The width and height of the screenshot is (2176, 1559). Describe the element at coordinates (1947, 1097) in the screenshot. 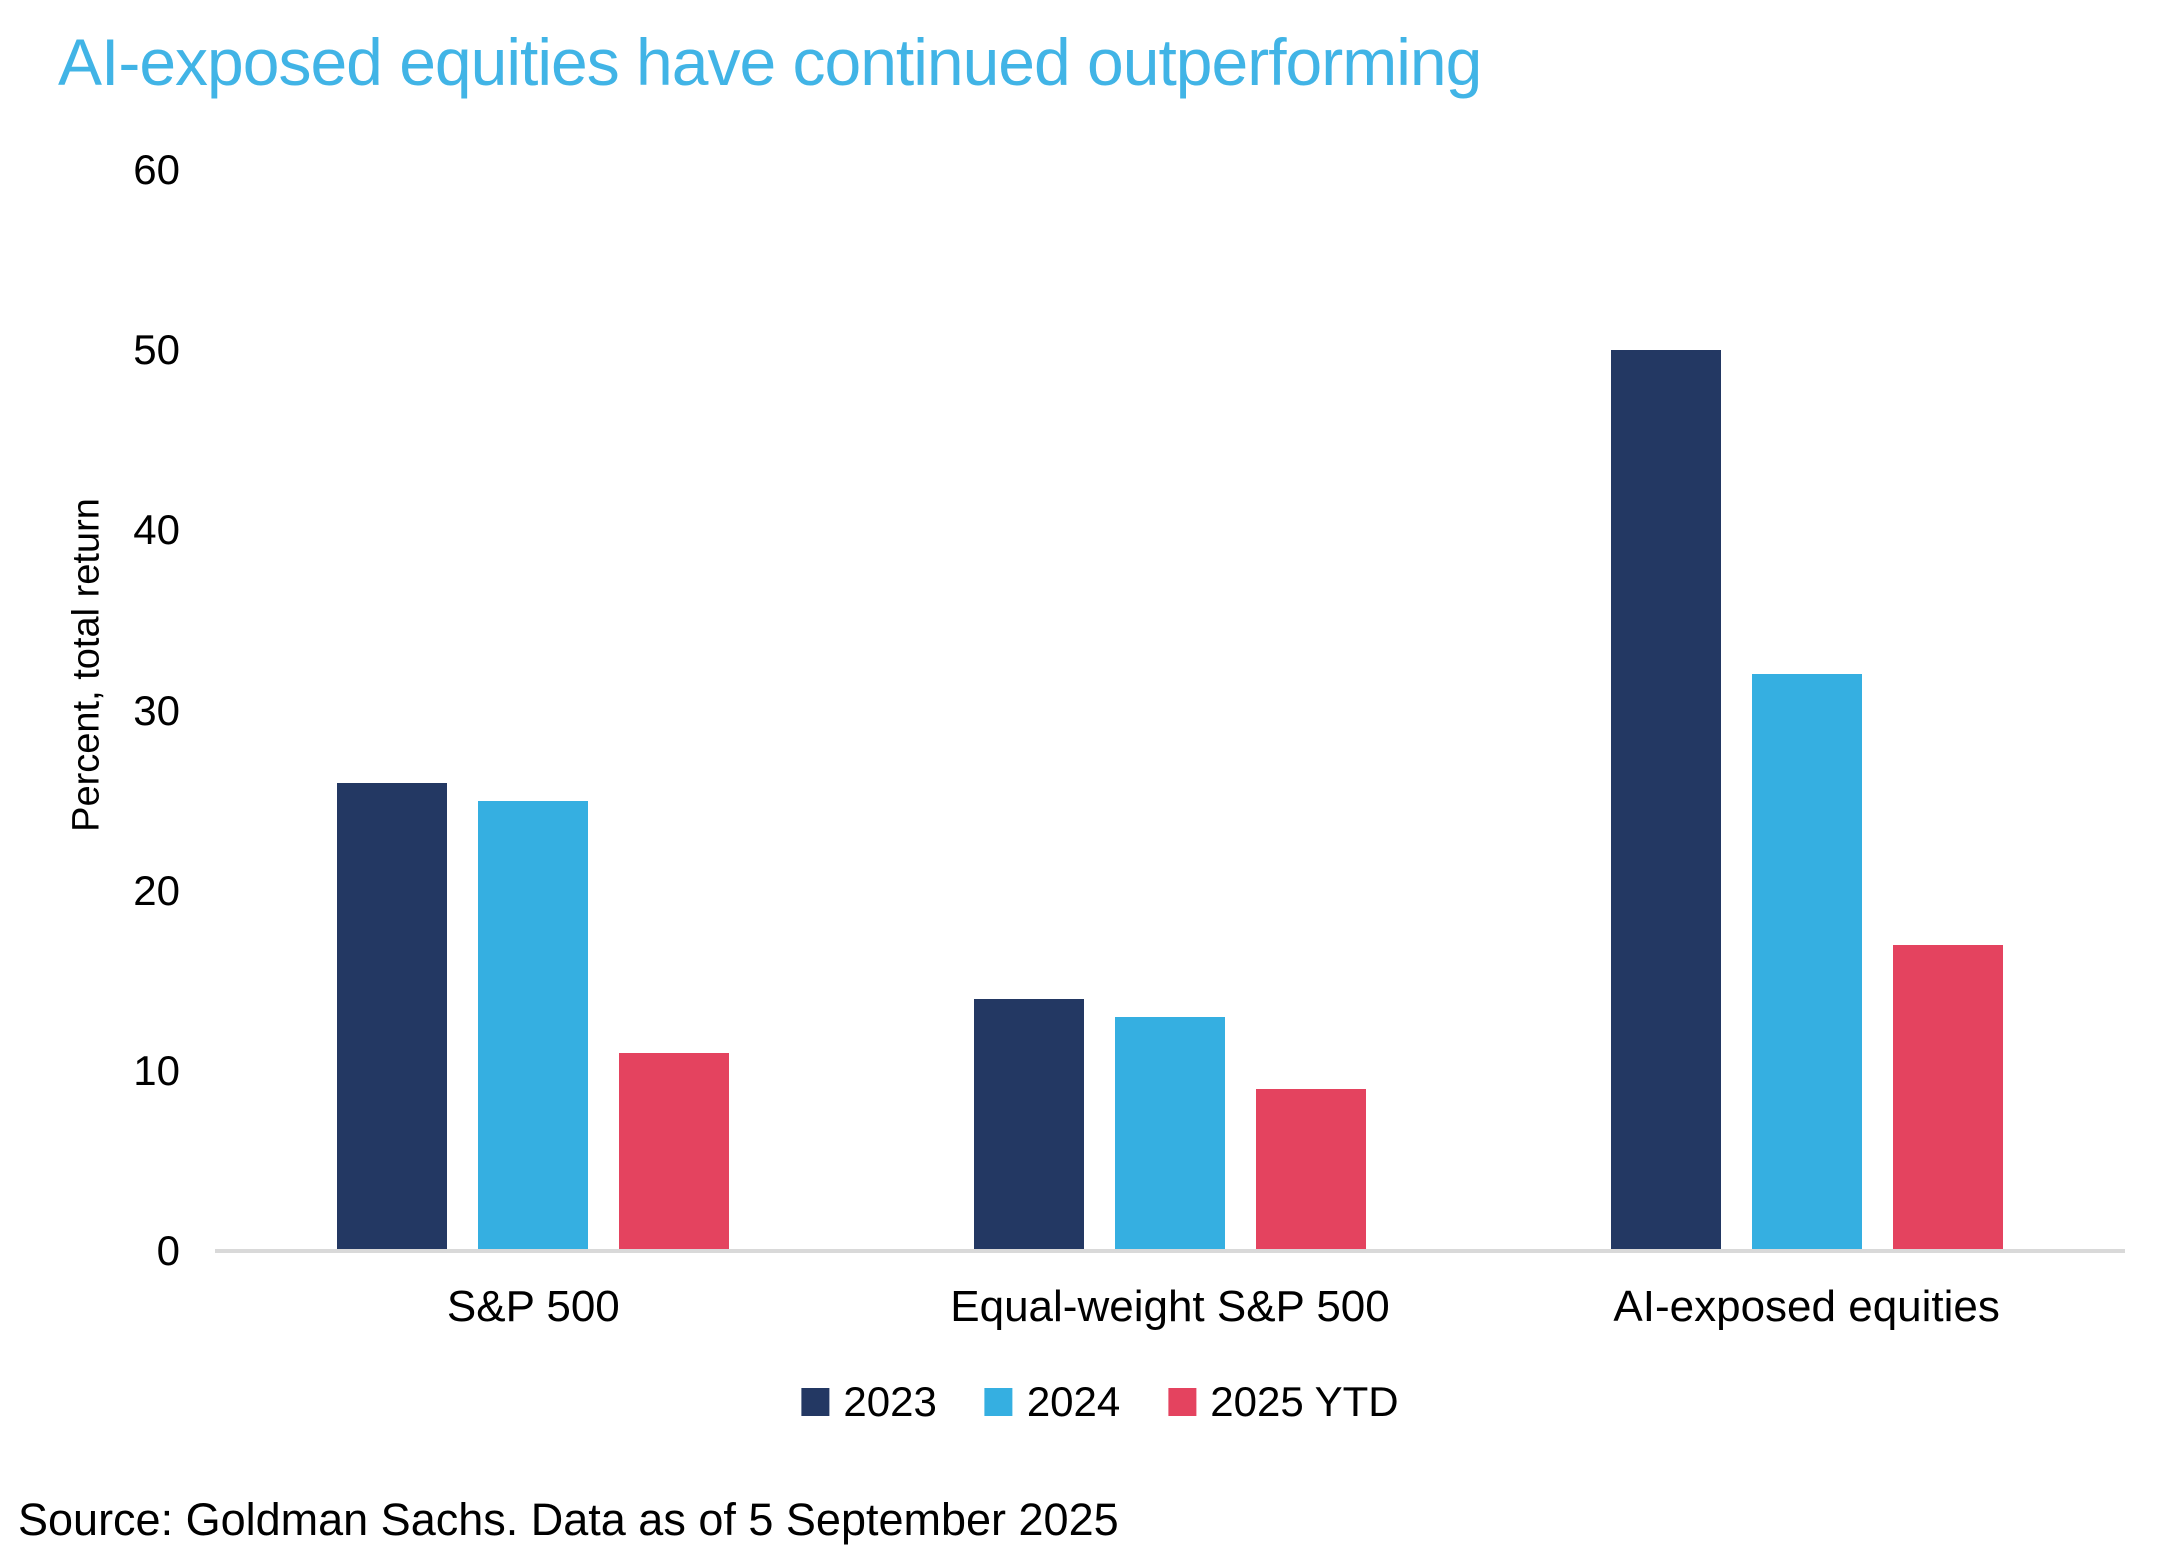

I see `bar-2025-ytd-ai-exposed-equities` at that location.